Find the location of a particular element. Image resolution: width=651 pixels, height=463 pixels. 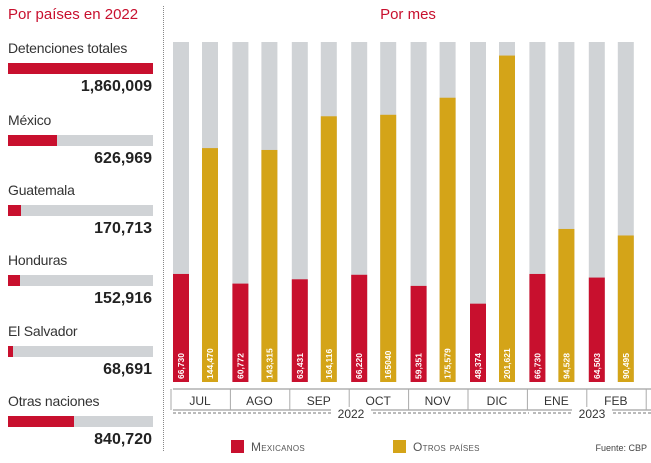

data-label-mexicanos-oct: 66,220 is located at coordinates (359, 366).